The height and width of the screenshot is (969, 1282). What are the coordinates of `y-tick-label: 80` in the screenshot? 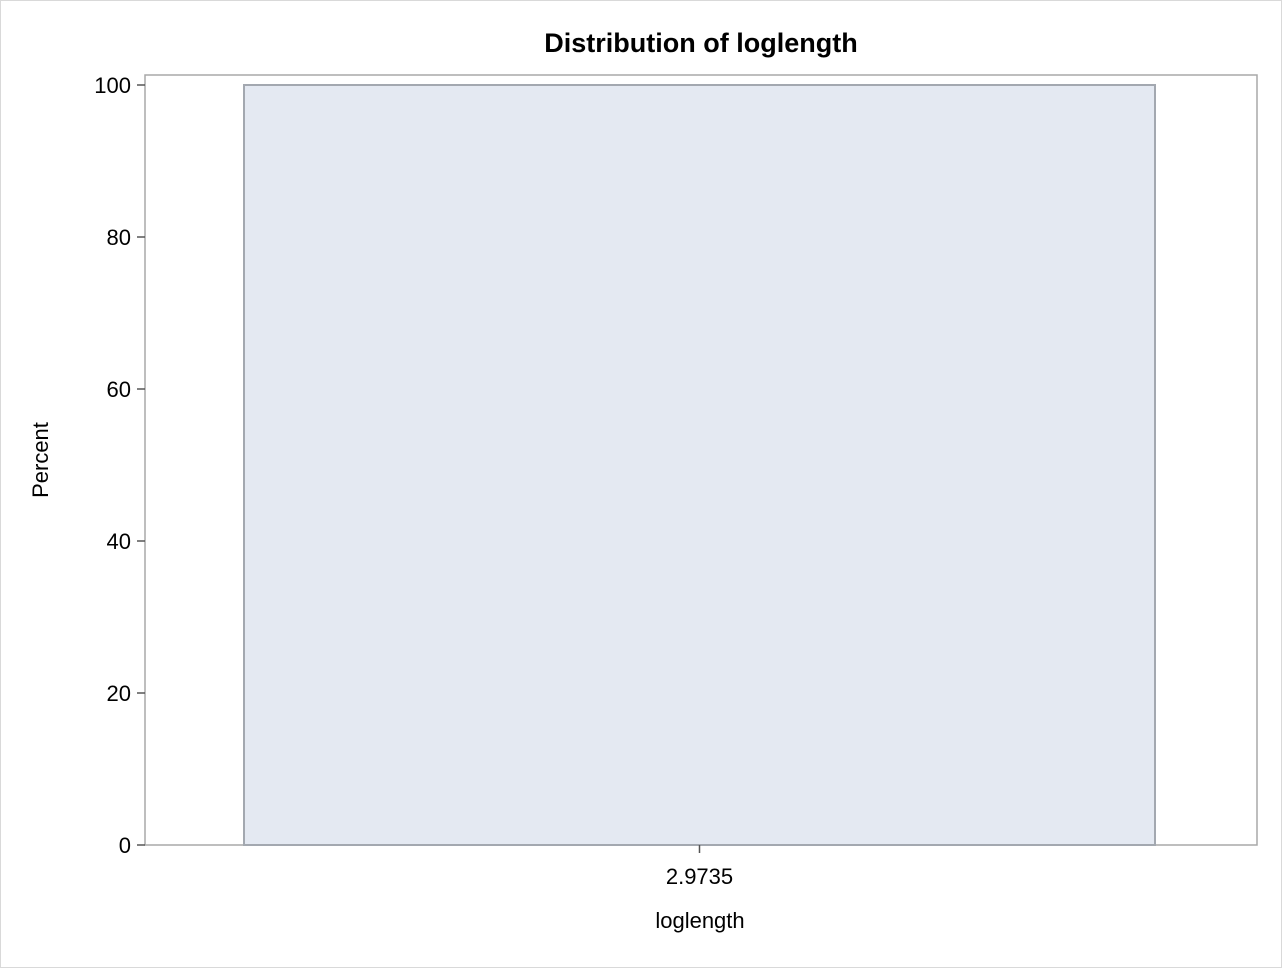 It's located at (119, 237).